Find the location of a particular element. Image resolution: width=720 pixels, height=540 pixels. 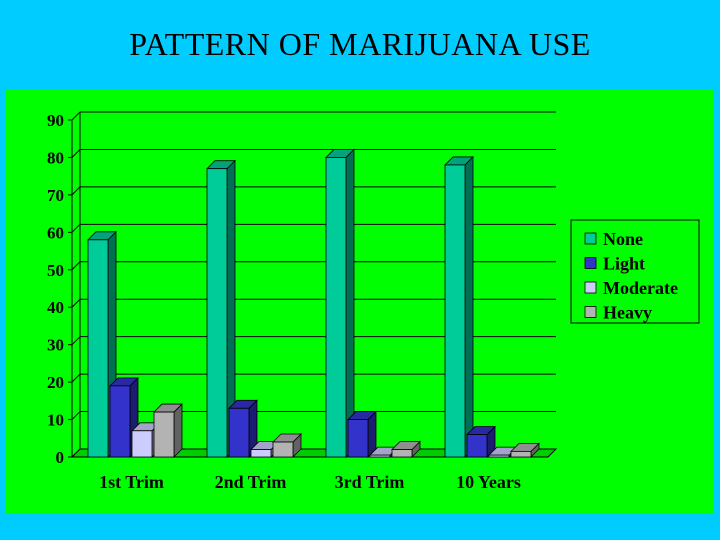

y-tick-label: 70 is located at coordinates (55, 195).